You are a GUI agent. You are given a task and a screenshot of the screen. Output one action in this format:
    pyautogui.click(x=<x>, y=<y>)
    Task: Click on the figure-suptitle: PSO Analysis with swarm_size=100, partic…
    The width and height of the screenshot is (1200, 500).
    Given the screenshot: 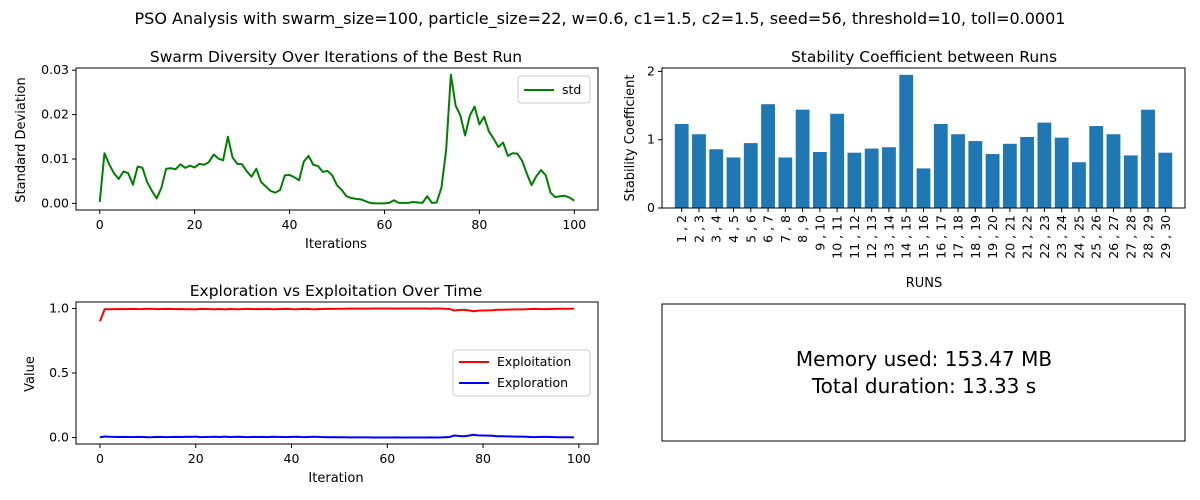 What is the action you would take?
    pyautogui.click(x=600, y=19)
    